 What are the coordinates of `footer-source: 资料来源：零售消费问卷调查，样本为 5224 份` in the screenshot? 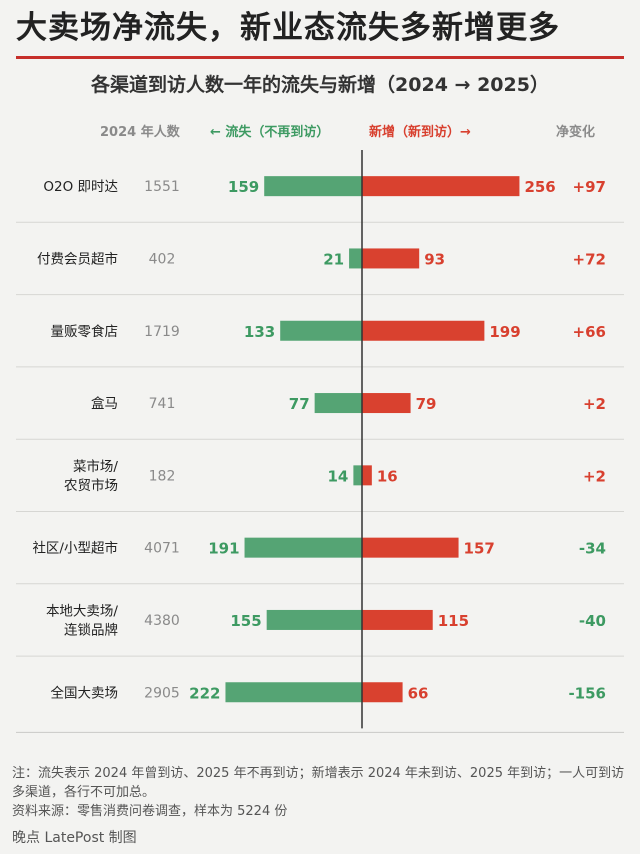 It's located at (150, 811).